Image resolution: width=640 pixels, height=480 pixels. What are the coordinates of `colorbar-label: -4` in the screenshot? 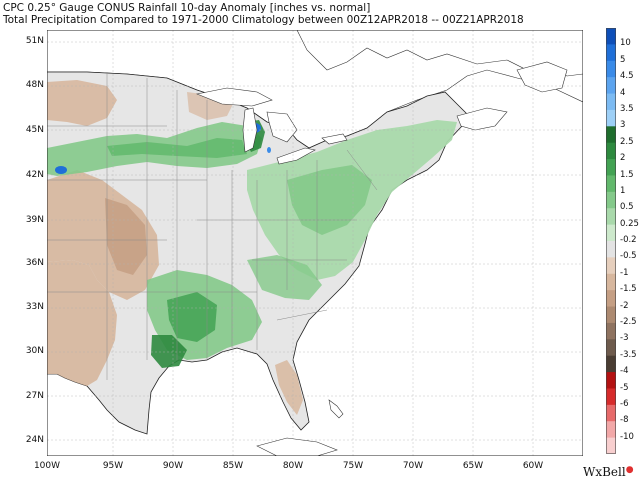 It's located at (624, 371).